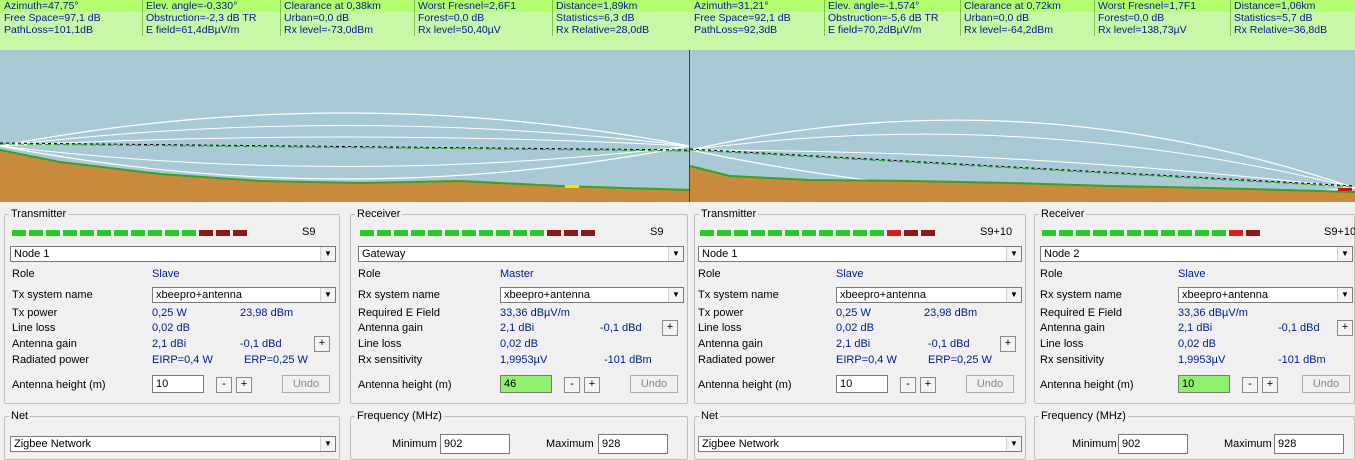  Describe the element at coordinates (169, 344) in the screenshot. I see `tx-gain-dbi: 2,1 dBi` at that location.